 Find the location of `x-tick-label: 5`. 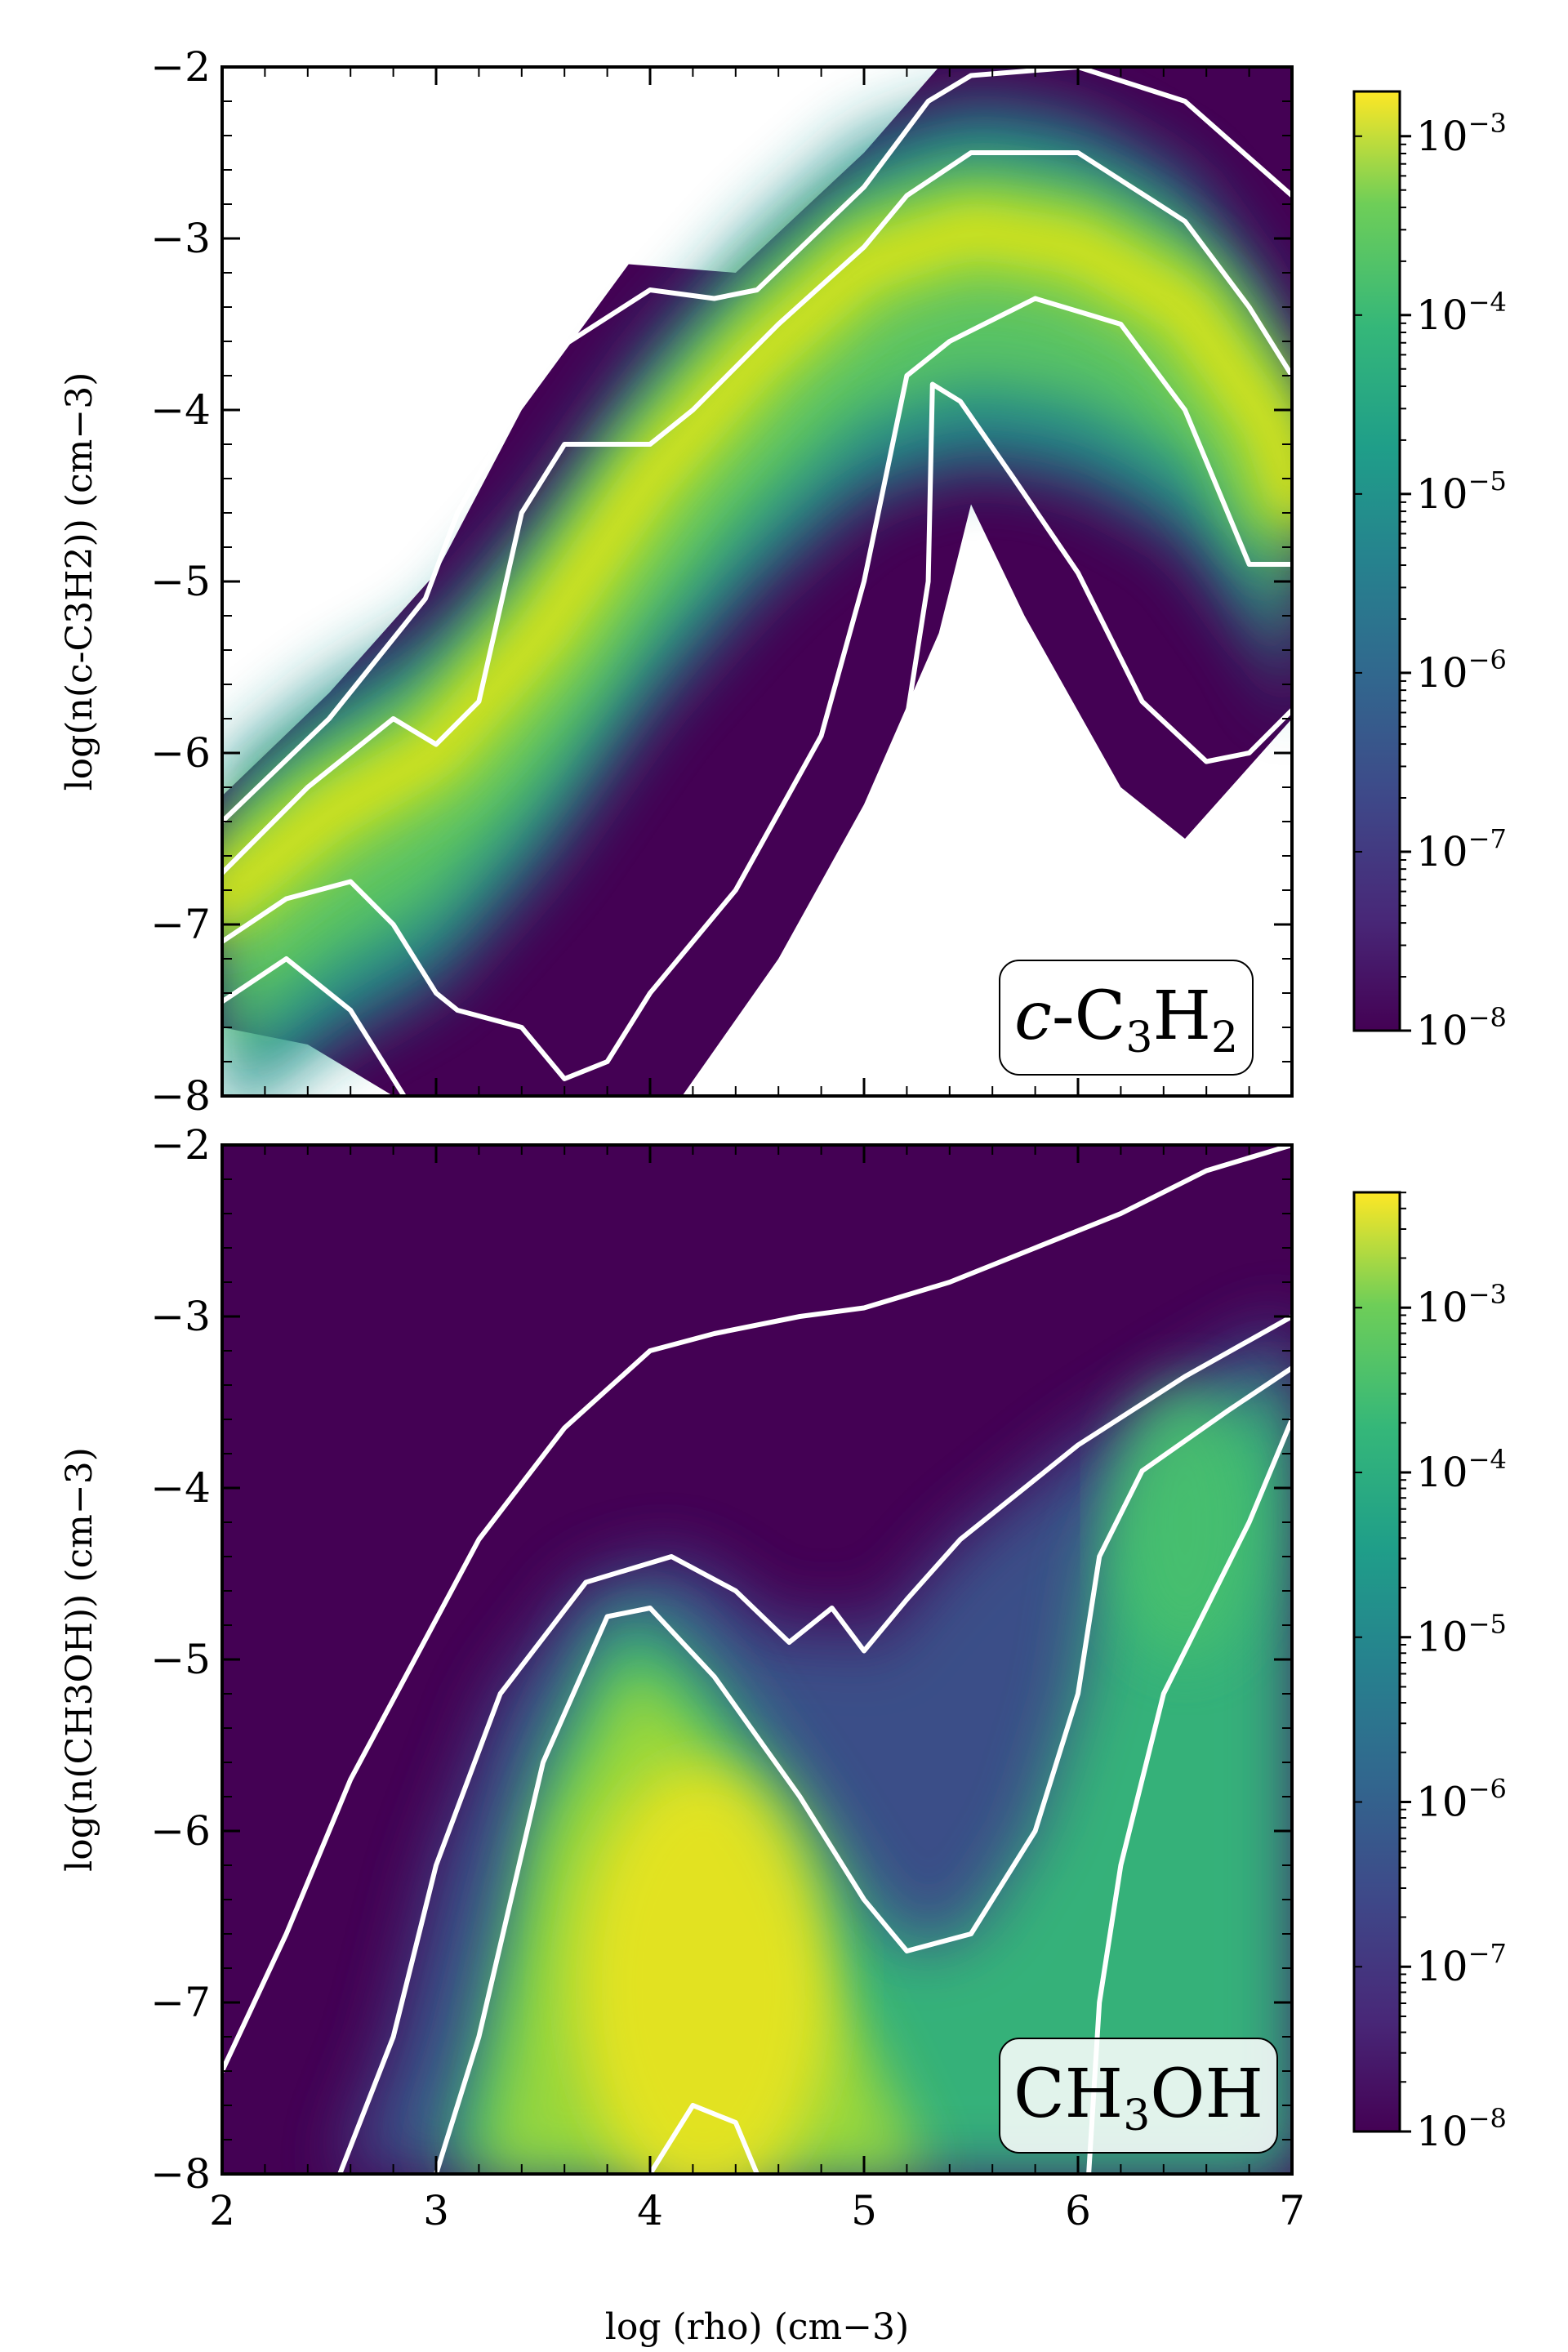

x-tick-label: 5 is located at coordinates (864, 2210).